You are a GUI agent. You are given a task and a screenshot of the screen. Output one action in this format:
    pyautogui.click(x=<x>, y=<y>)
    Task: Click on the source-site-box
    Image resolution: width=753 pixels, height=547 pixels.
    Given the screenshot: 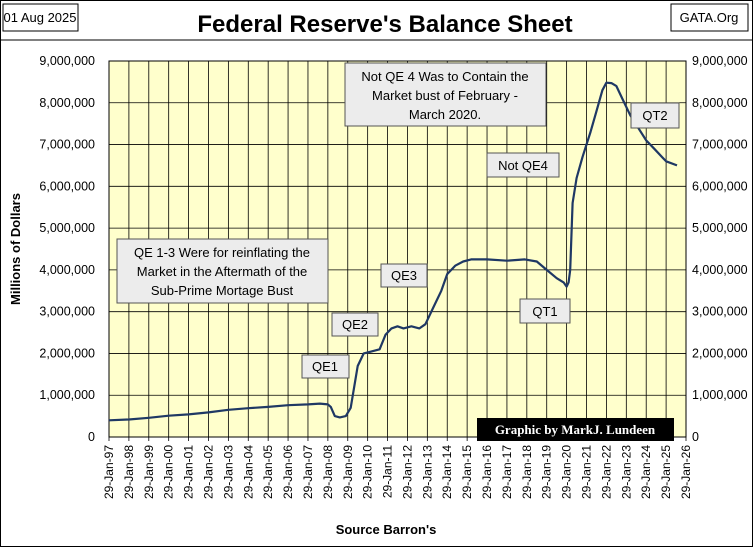 What is the action you would take?
    pyautogui.click(x=709, y=17)
    